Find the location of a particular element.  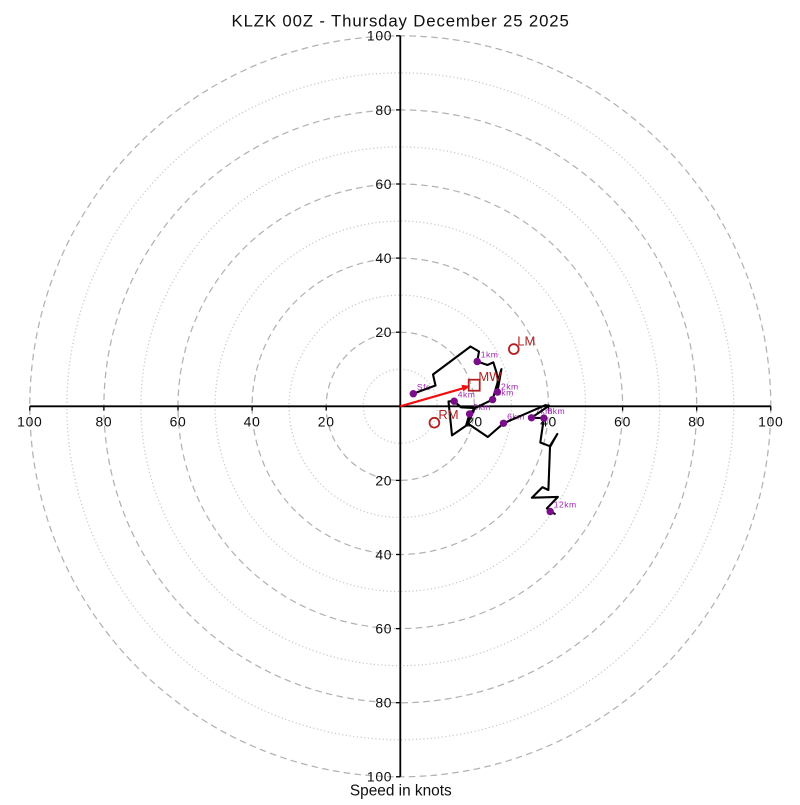

svg-text: LM is located at coordinates (526, 341).